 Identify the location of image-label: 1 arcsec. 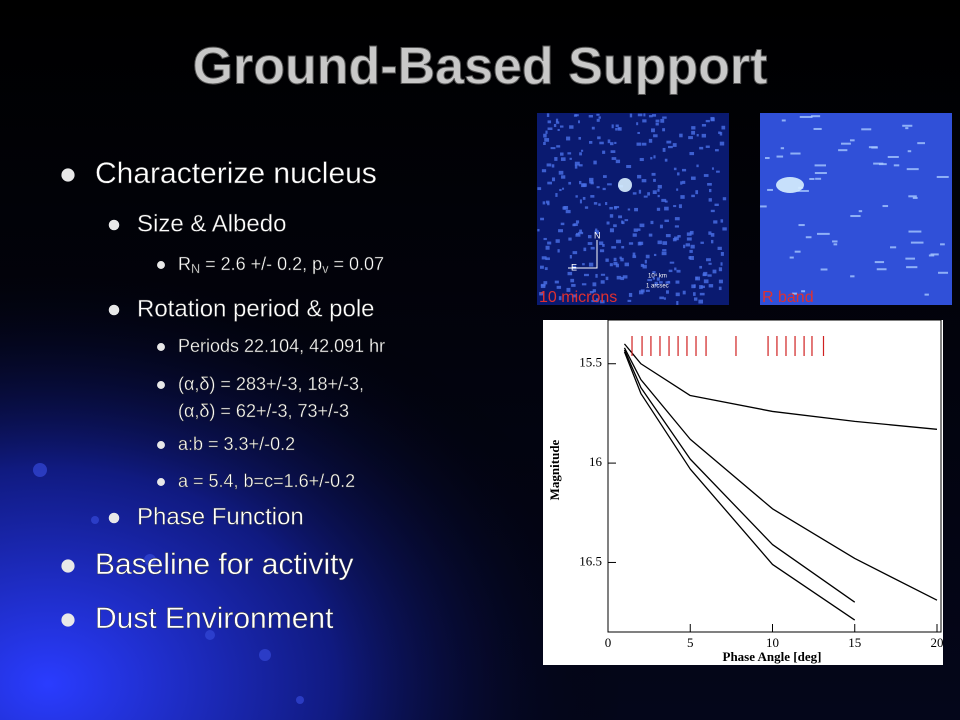
(657, 287).